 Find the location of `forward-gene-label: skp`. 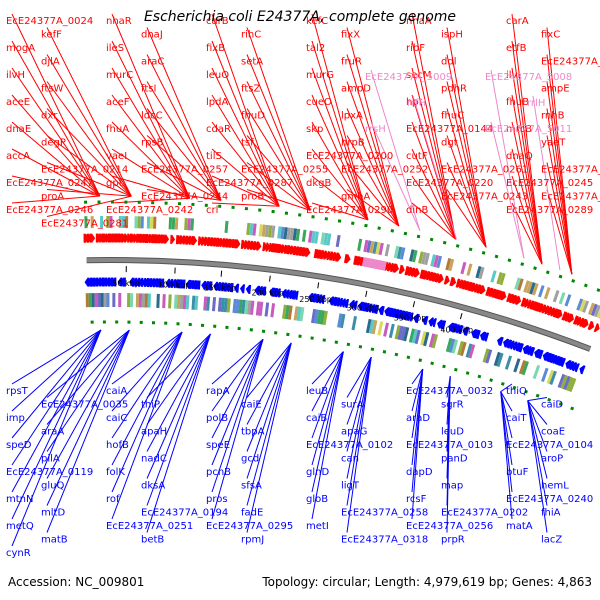

forward-gene-label: skp is located at coordinates (314, 129).